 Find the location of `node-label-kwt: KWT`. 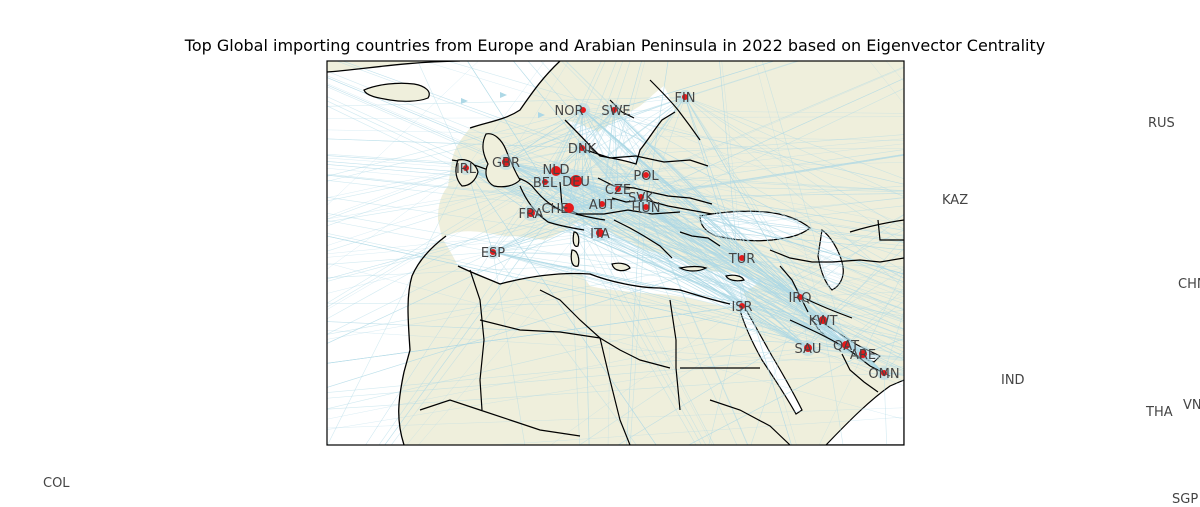

node-label-kwt: KWT is located at coordinates (823, 321).